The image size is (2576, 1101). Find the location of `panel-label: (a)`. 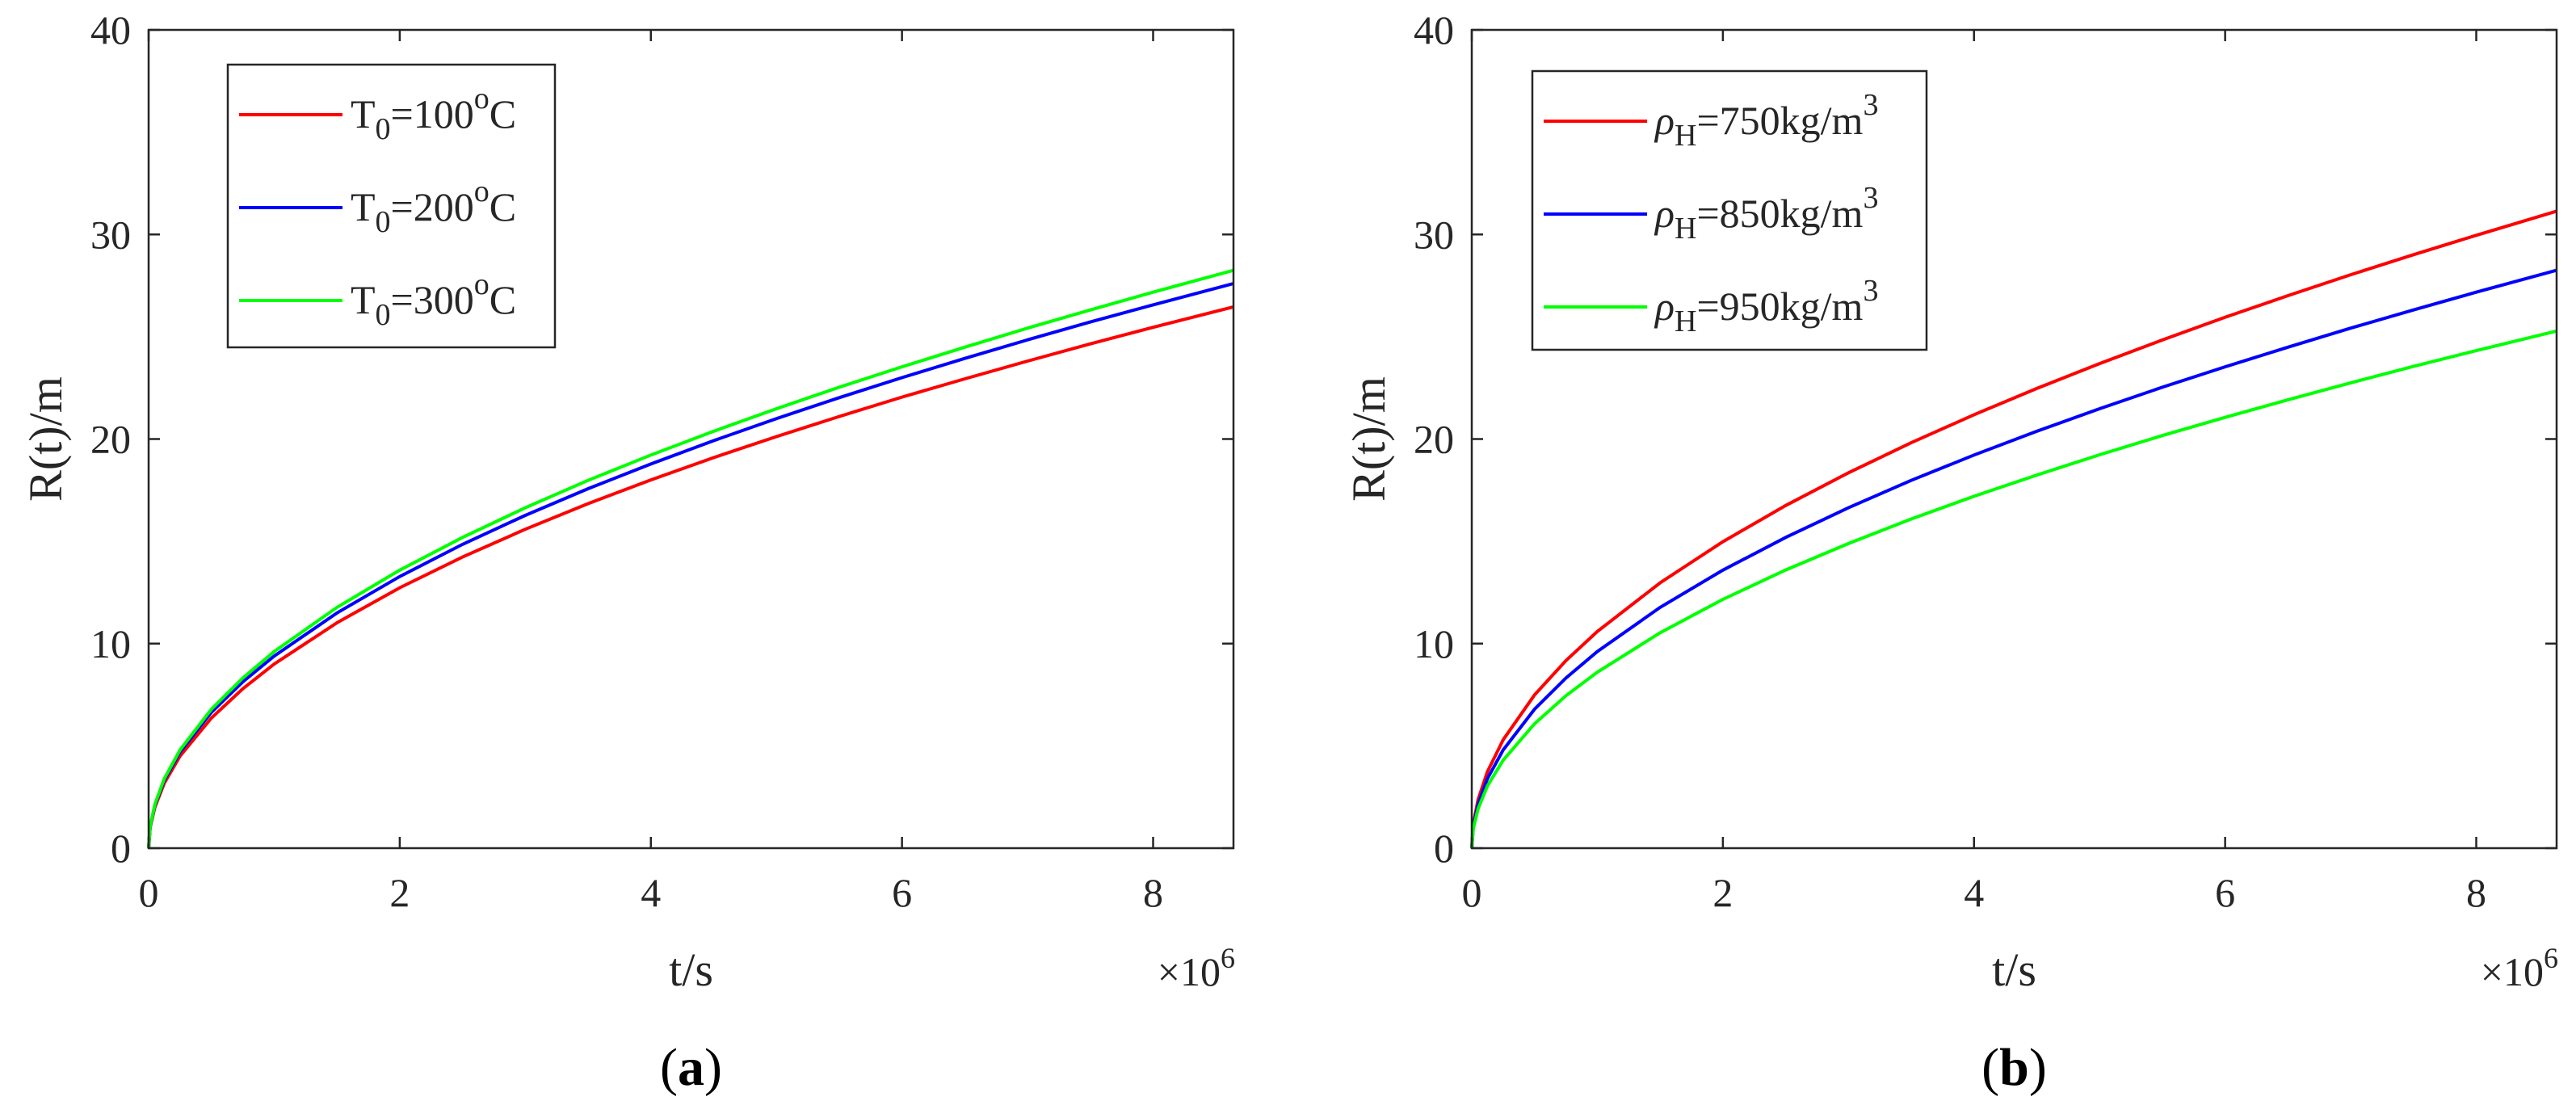

panel-label: (a) is located at coordinates (691, 1067).